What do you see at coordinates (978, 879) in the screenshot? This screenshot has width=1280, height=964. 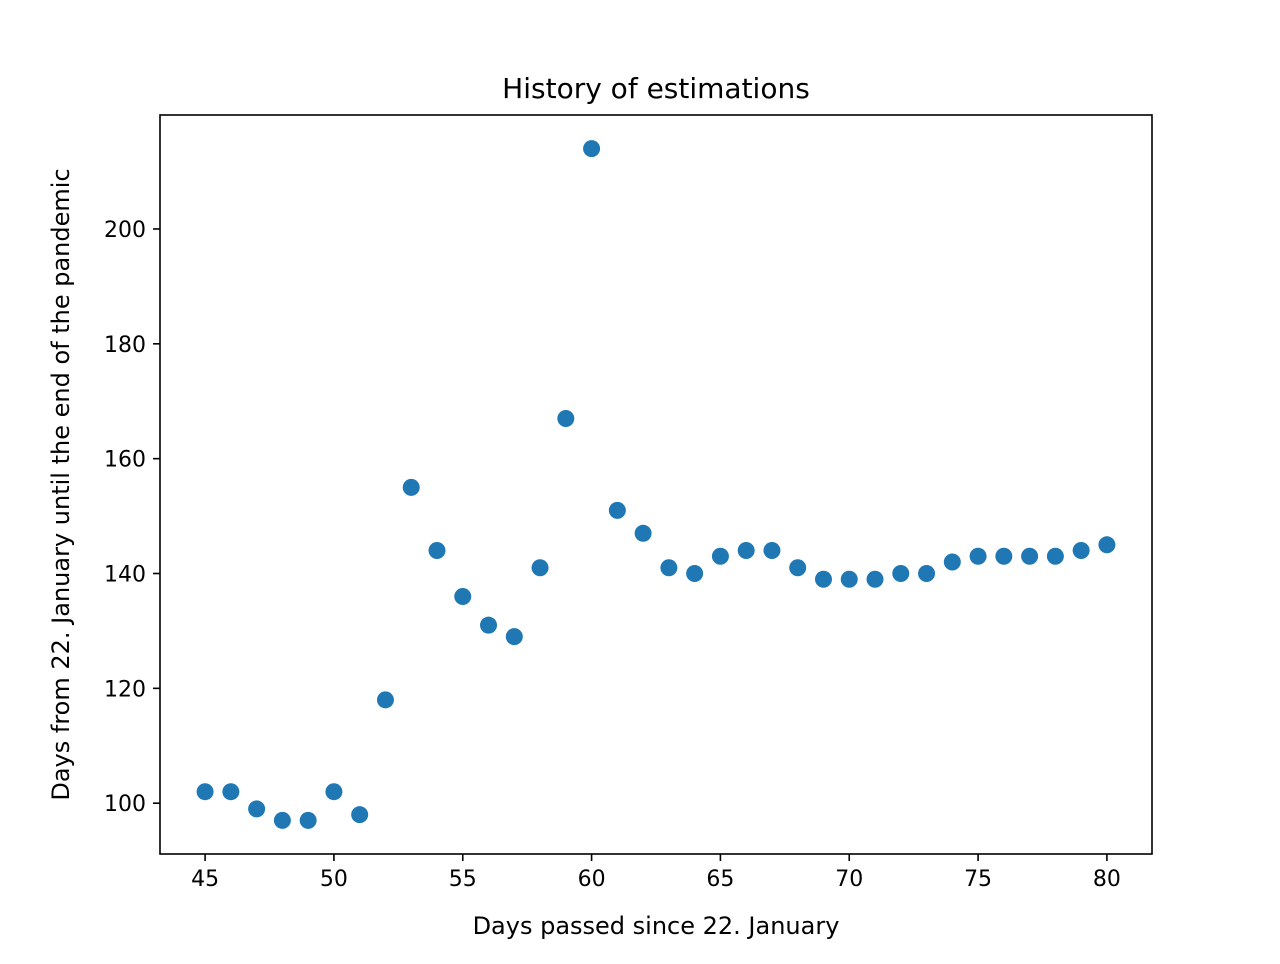 I see `x-tick-label: 75` at bounding box center [978, 879].